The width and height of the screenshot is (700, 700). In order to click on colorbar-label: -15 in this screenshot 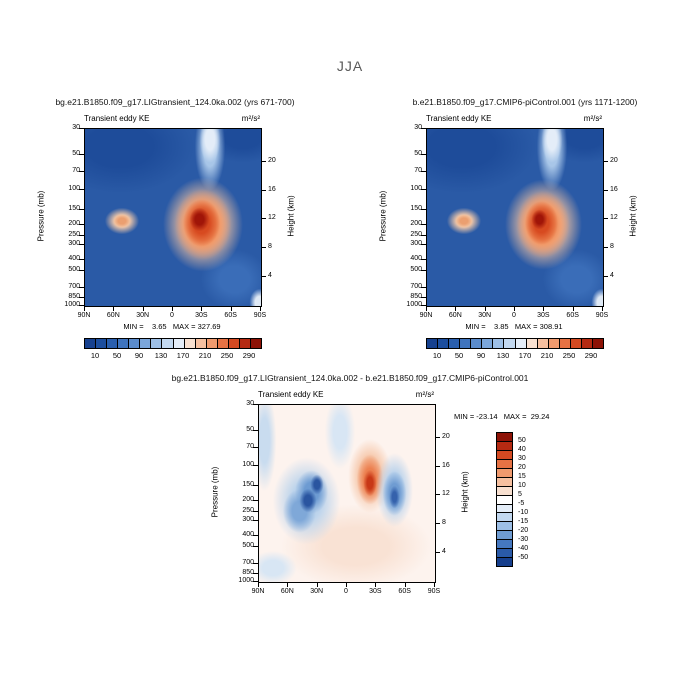, I will do `click(523, 521)`.